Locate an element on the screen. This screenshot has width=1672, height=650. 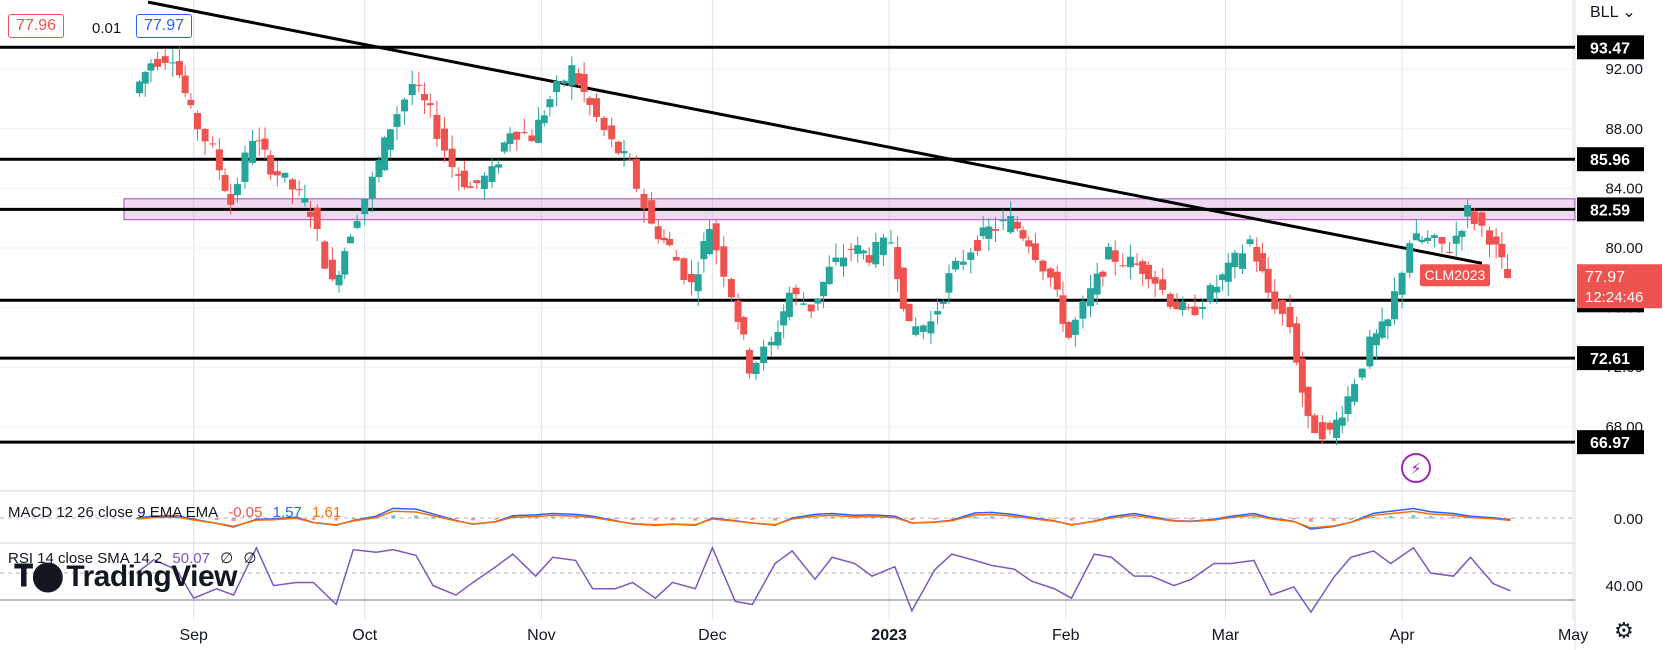
bid-price: 77.96 is located at coordinates (36, 26).